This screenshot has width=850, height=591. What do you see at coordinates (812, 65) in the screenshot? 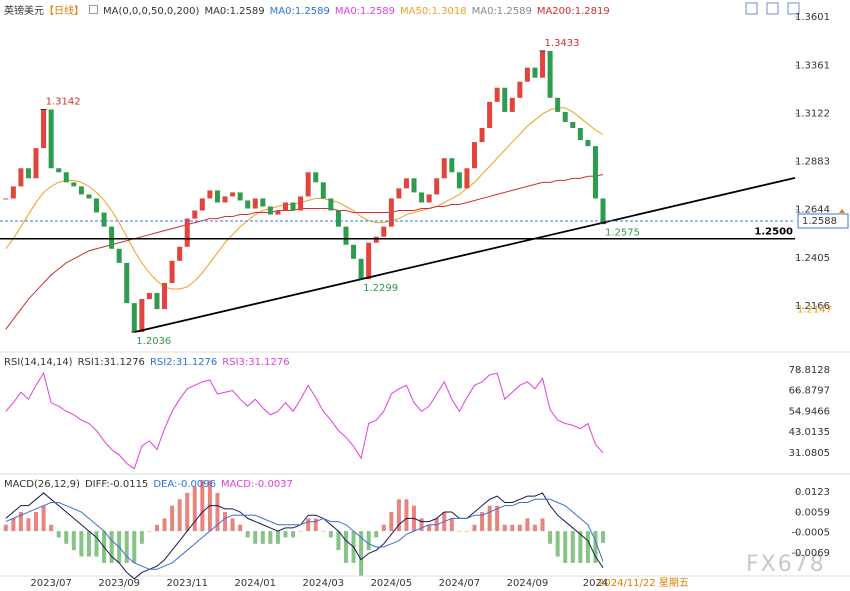
I see `y-tick-label: 1.3361` at bounding box center [812, 65].